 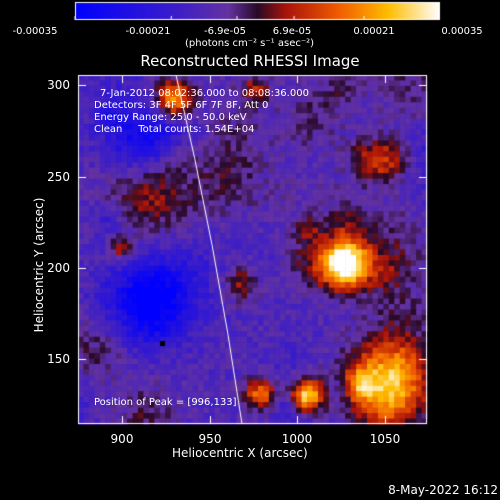 What do you see at coordinates (297, 439) in the screenshot?
I see `x-tick-label: 1000` at bounding box center [297, 439].